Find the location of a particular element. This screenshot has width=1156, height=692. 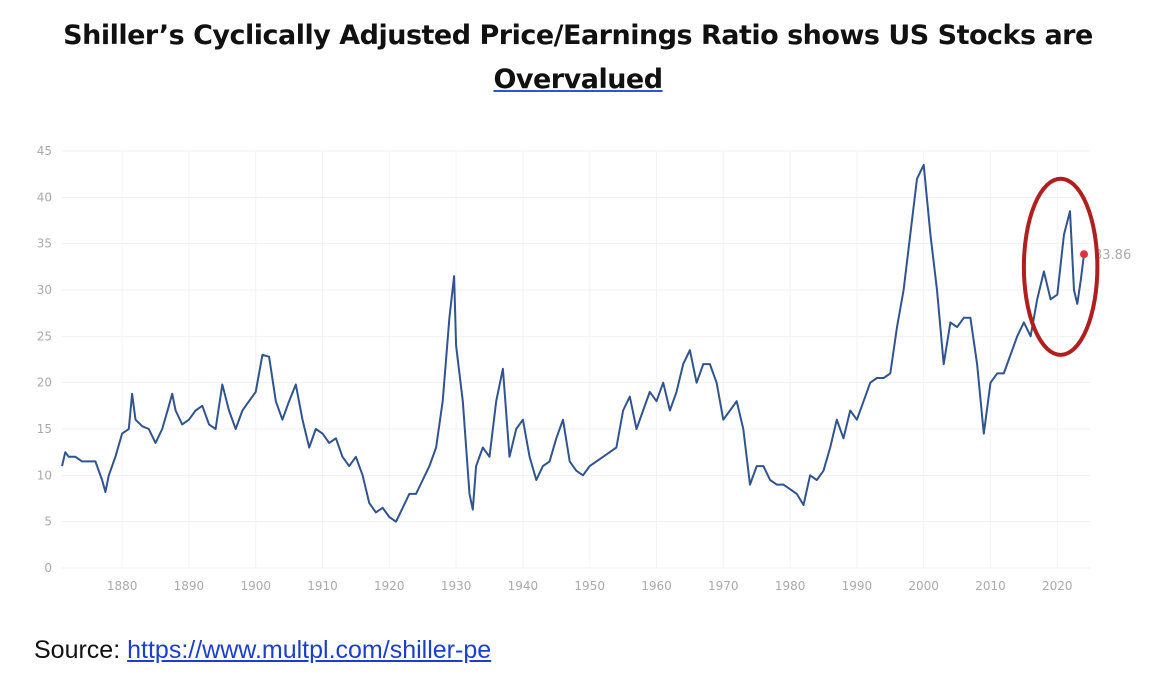

y-tick-label: 5 is located at coordinates (48, 522).